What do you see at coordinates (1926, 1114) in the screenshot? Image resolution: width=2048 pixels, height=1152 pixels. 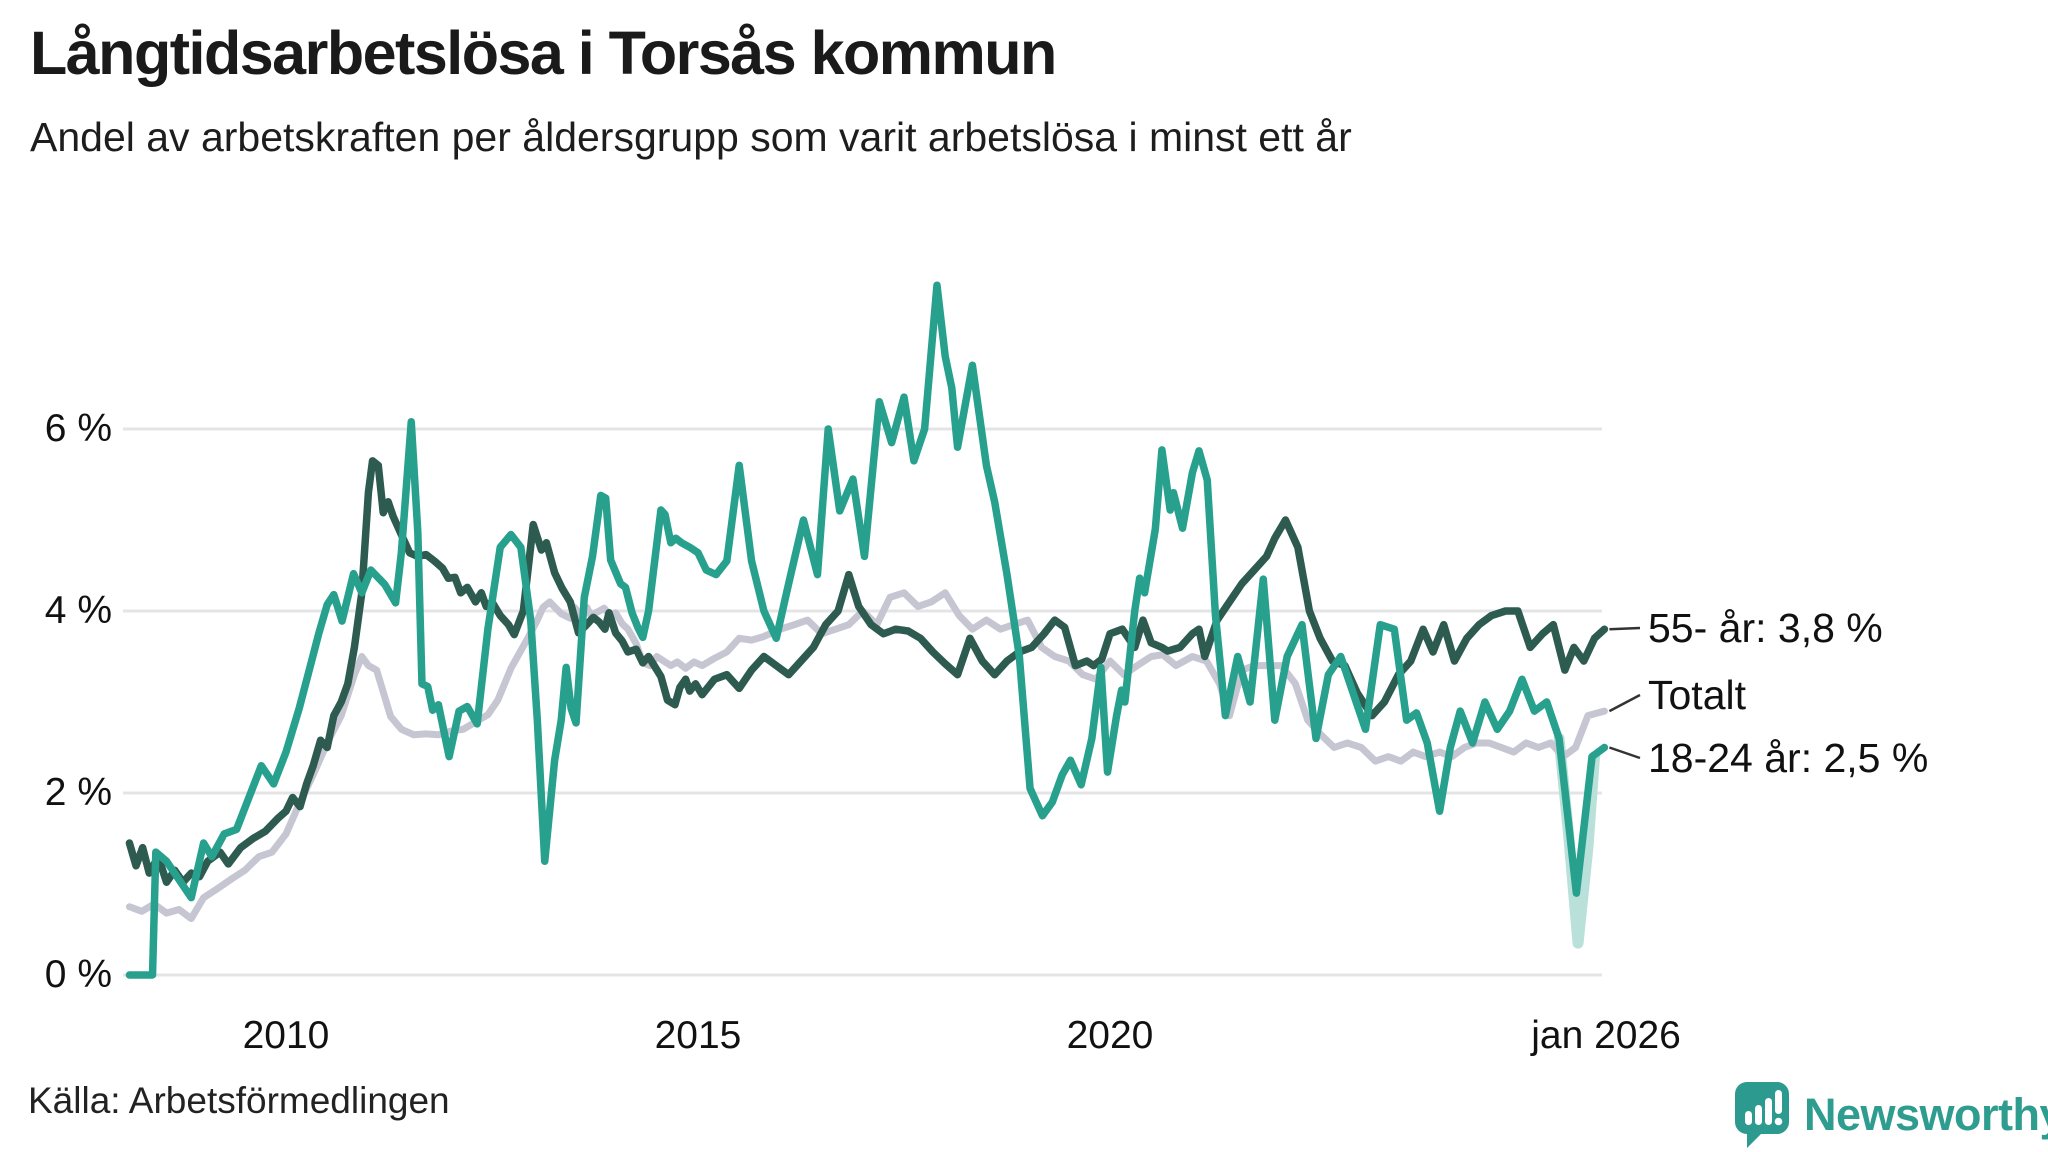 I see `newsworthy-wordmark: Newsworthy` at bounding box center [1926, 1114].